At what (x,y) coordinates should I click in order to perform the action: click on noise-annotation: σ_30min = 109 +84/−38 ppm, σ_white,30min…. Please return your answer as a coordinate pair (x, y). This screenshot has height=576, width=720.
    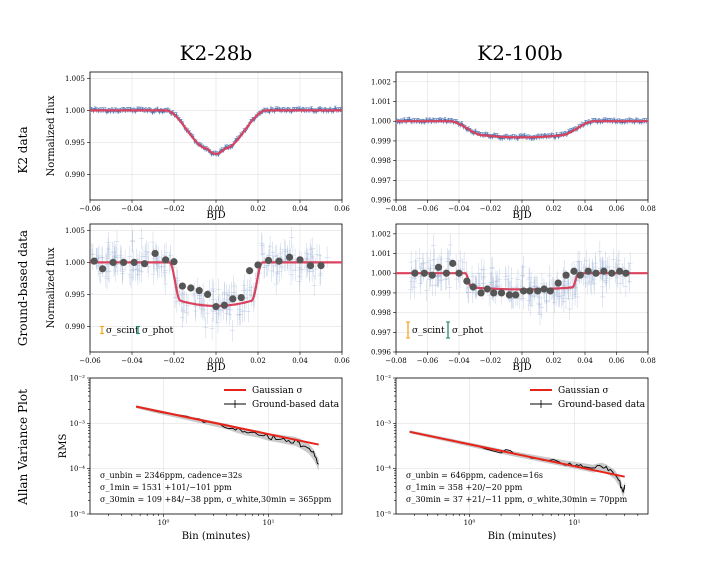
    Looking at the image, I should click on (216, 499).